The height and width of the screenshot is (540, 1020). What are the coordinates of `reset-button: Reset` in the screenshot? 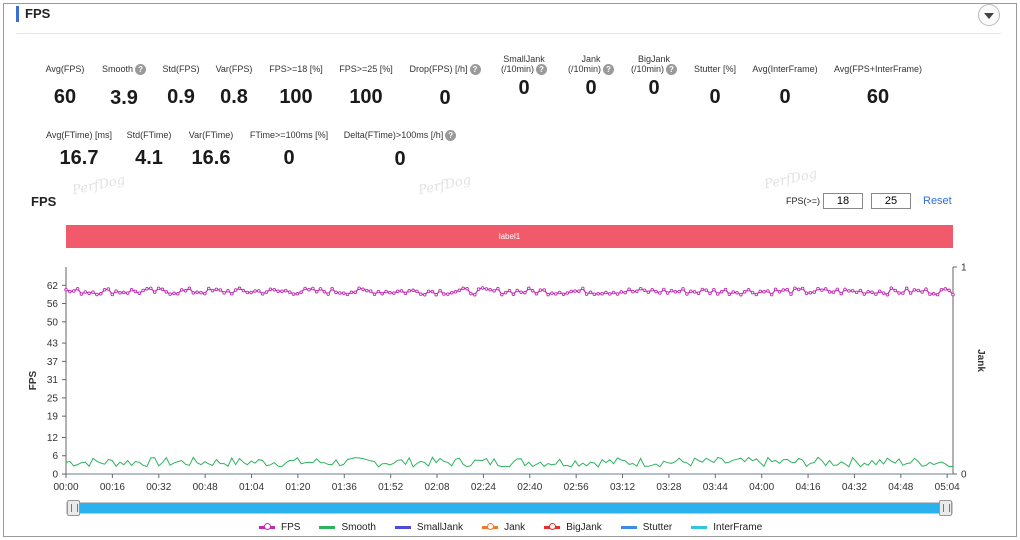 It's located at (937, 201).